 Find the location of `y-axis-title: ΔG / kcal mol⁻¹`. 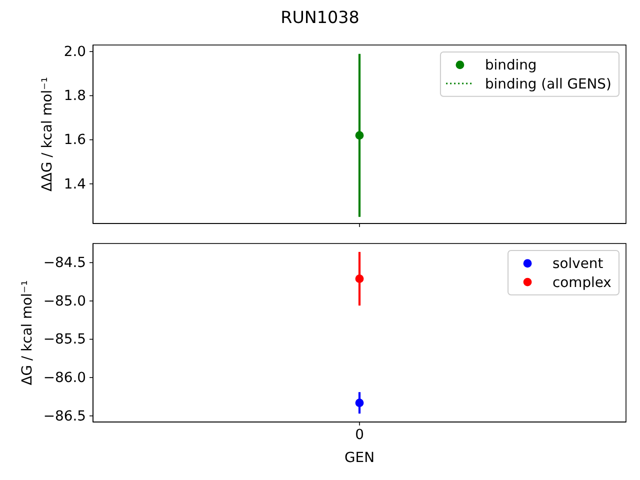

y-axis-title: ΔG / kcal mol⁻¹ is located at coordinates (27, 333).